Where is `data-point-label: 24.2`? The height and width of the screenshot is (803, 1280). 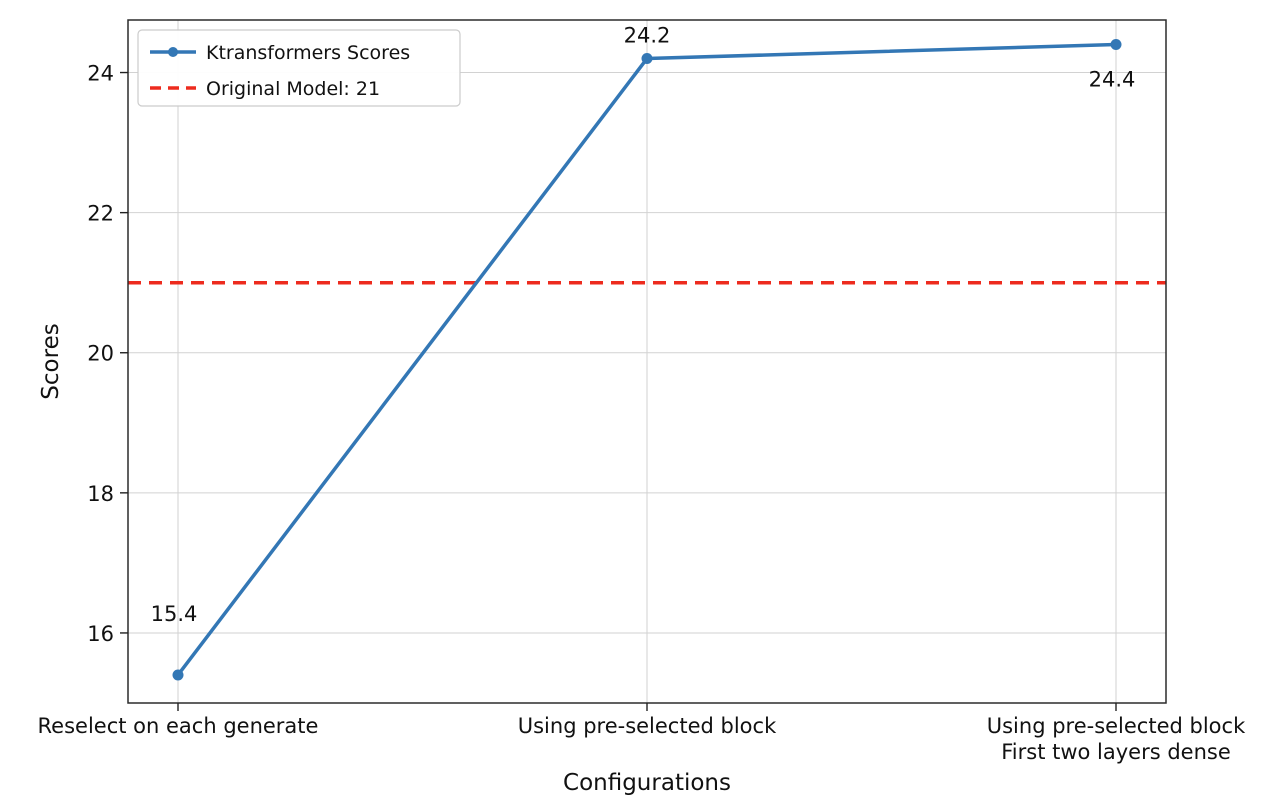 data-point-label: 24.2 is located at coordinates (647, 36).